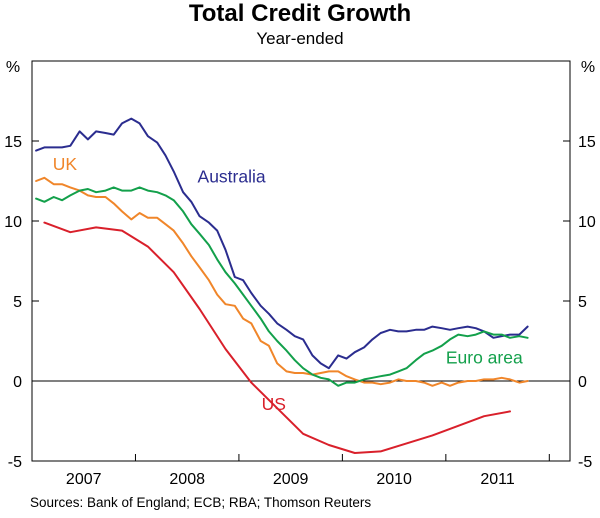 Image resolution: width=600 pixels, height=518 pixels. I want to click on series-label-uk: UK, so click(65, 164).